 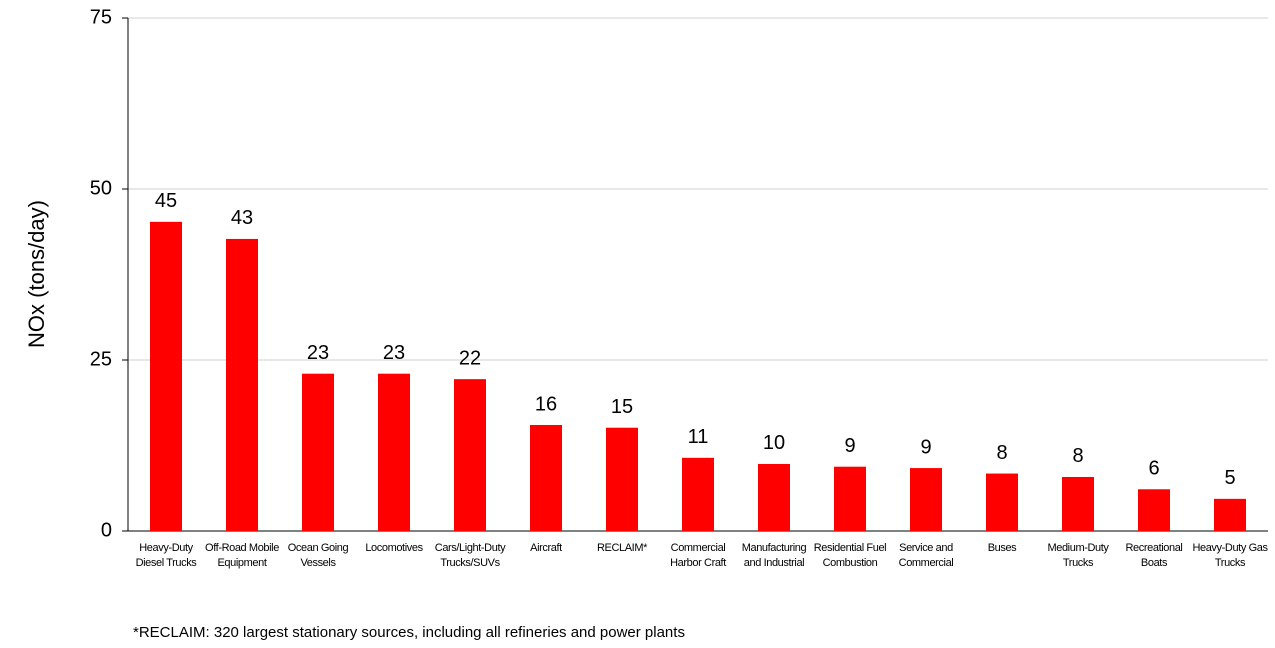 I want to click on x-tick-label: Heavy-Duty Gas Trucks, so click(x=1230, y=555).